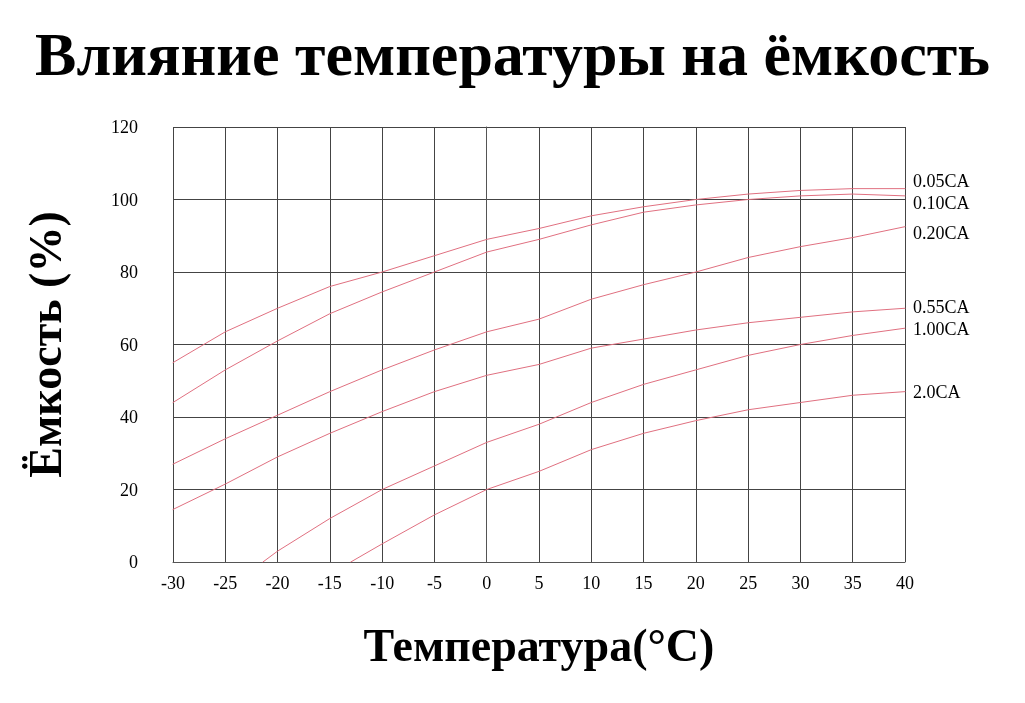 The height and width of the screenshot is (703, 1025). Describe the element at coordinates (628, 477) in the screenshot. I see `line-series` at that location.